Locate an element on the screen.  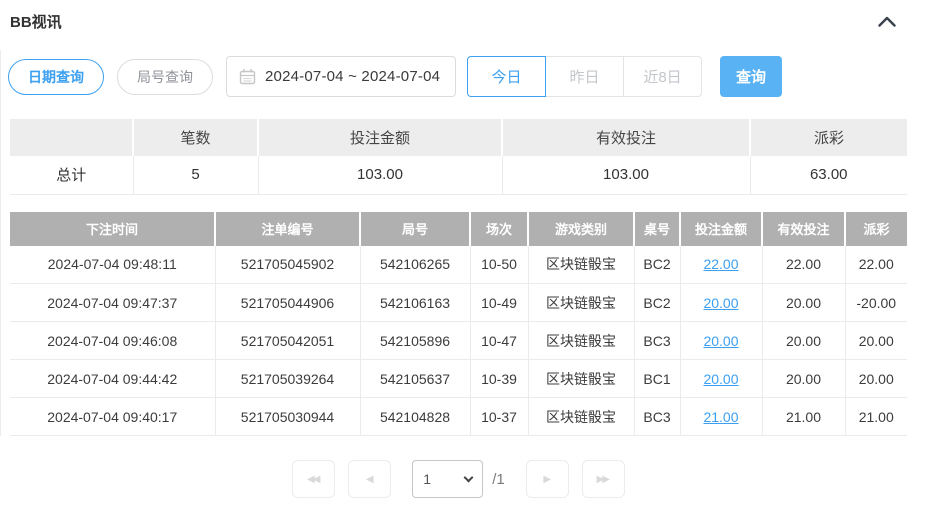
next-page-button: ▶ is located at coordinates (547, 479).